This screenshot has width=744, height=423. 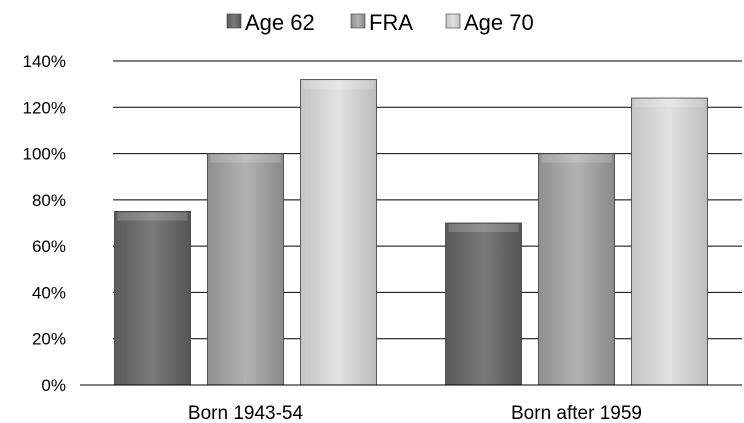 What do you see at coordinates (415, 413) in the screenshot?
I see `x-axis-category-labels: Born 1943-54 Born after 1959` at bounding box center [415, 413].